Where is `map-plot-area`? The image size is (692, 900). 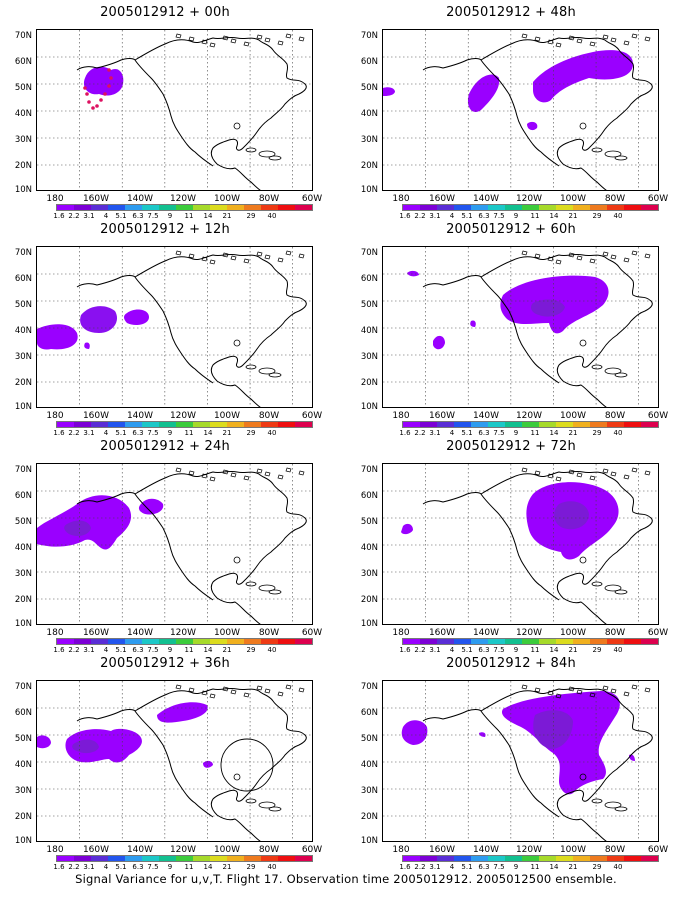
map-plot-area is located at coordinates (520, 761).